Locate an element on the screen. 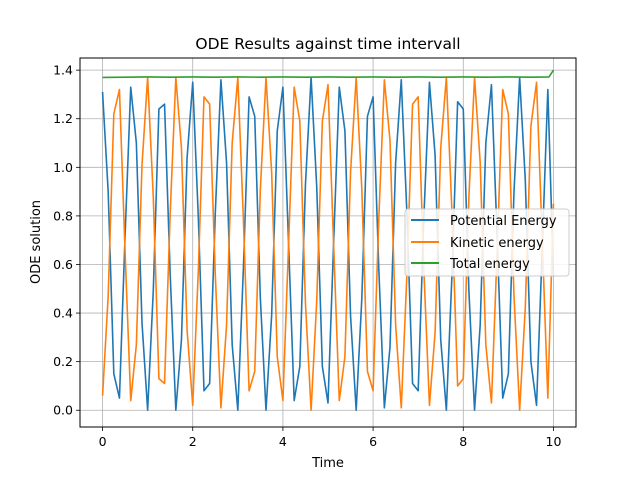 The width and height of the screenshot is (640, 480). x-tick-label: 0 is located at coordinates (103, 441).